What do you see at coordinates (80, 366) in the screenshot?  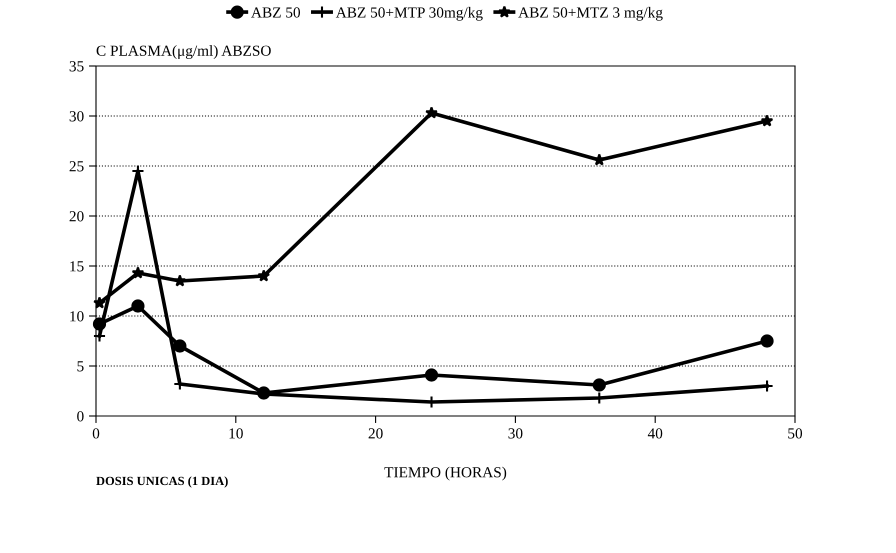 I see `y-tick-label: 5` at bounding box center [80, 366].